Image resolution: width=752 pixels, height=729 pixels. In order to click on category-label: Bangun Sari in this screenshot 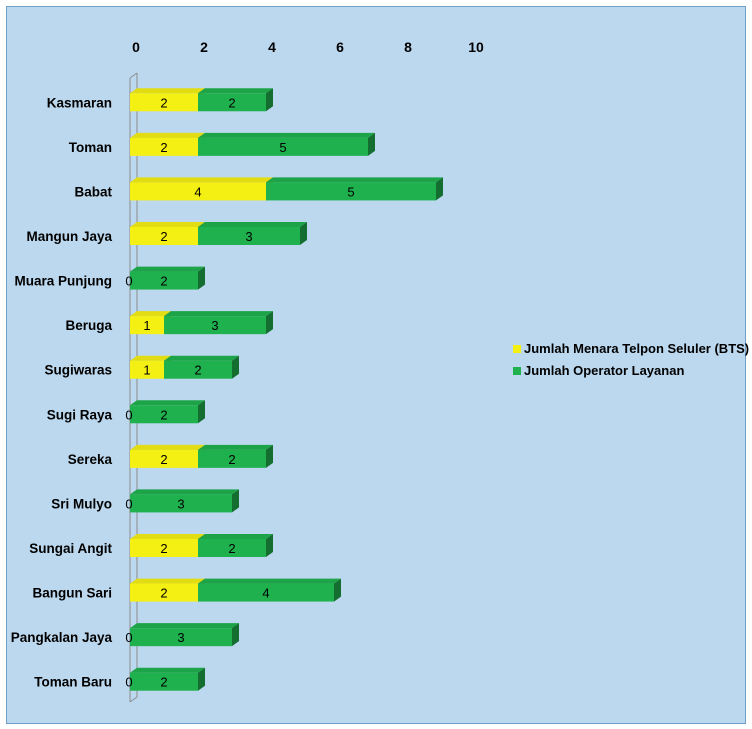, I will do `click(72, 593)`.